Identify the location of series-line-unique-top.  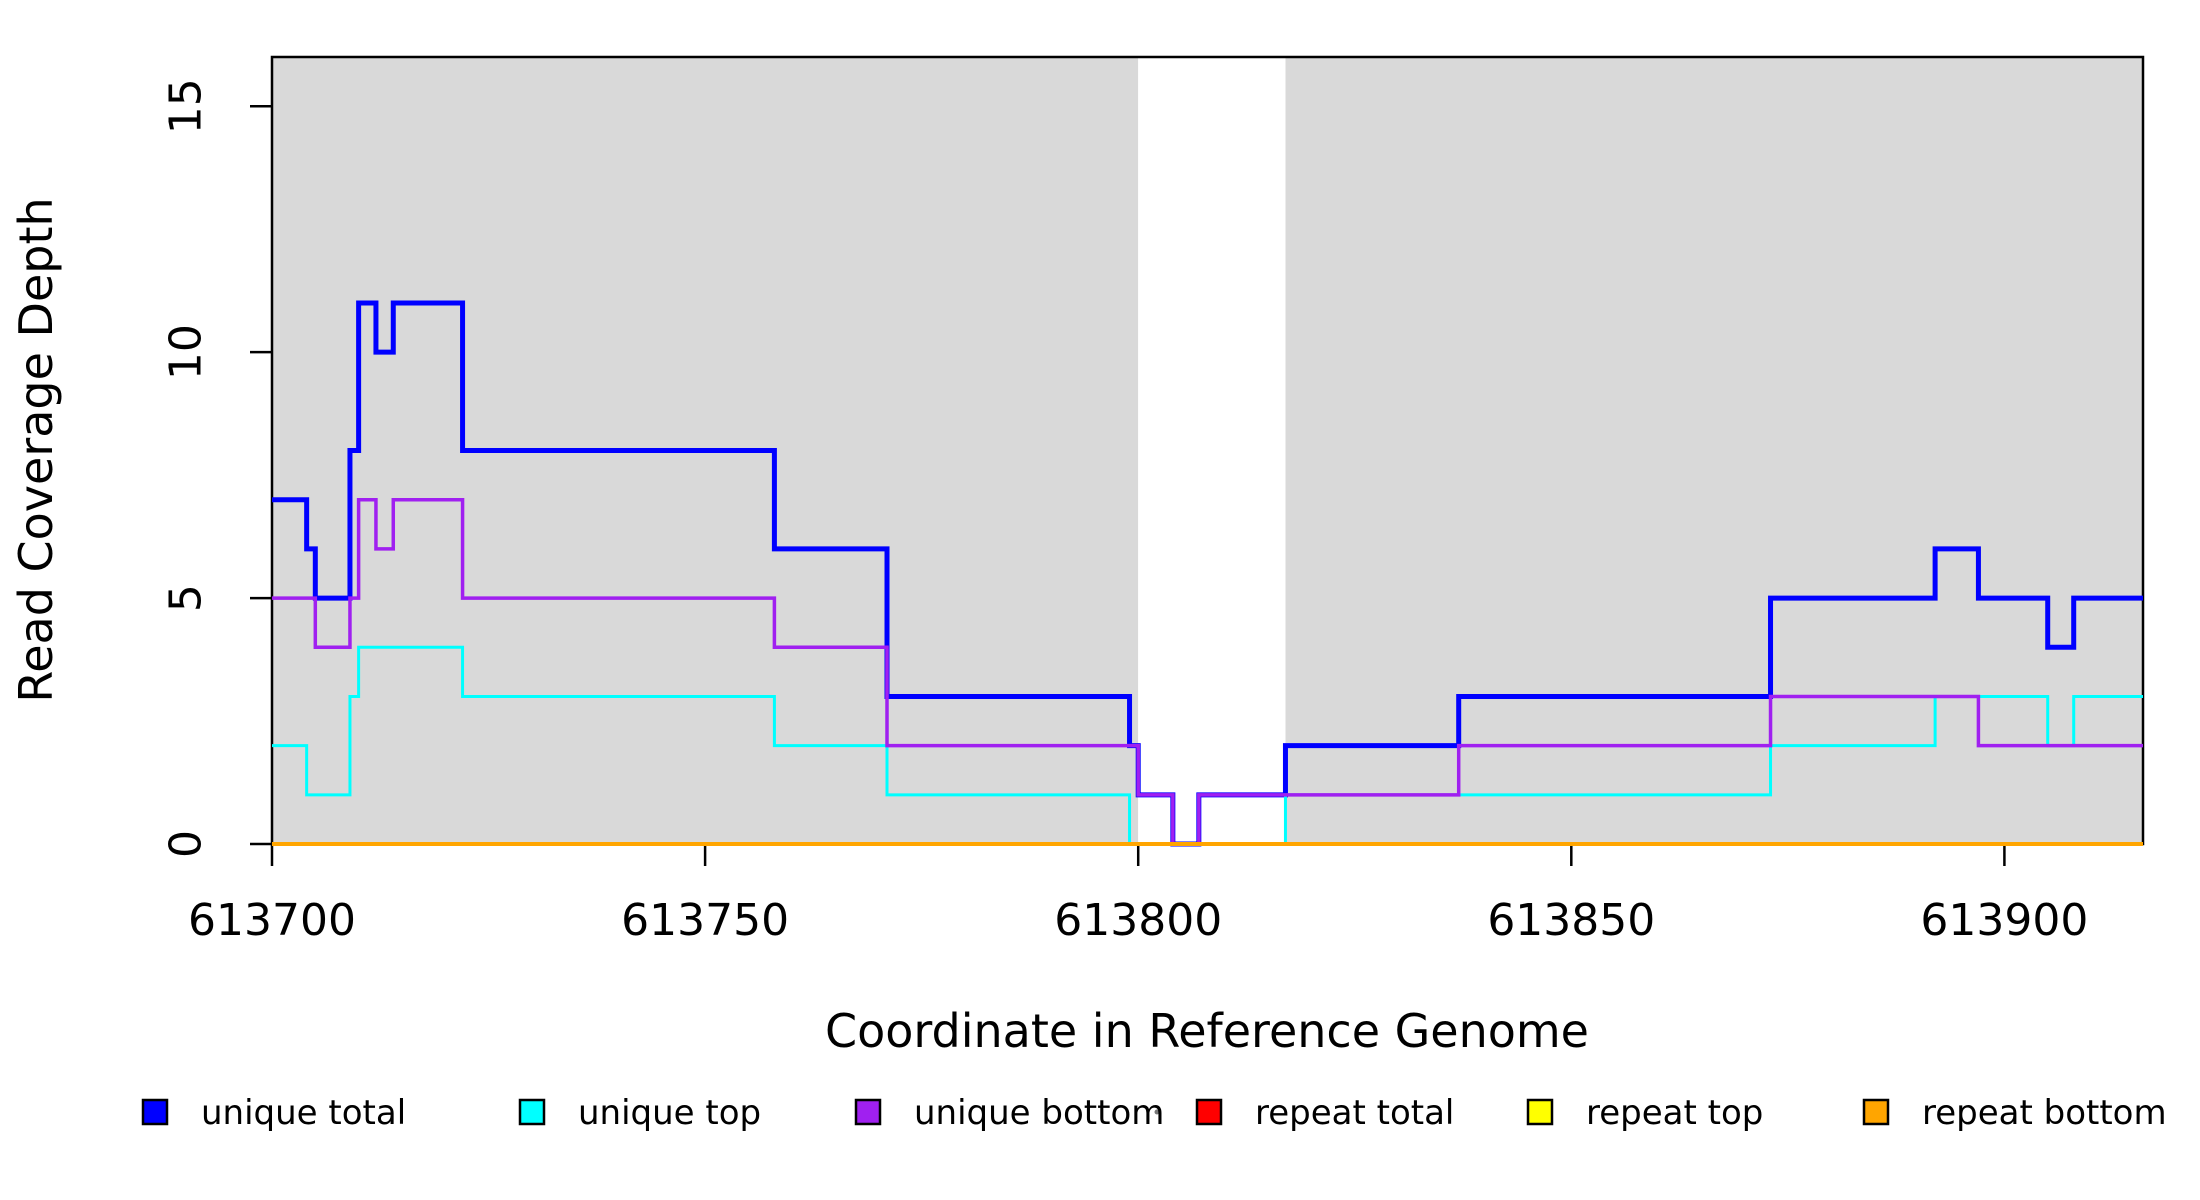
(1207, 745).